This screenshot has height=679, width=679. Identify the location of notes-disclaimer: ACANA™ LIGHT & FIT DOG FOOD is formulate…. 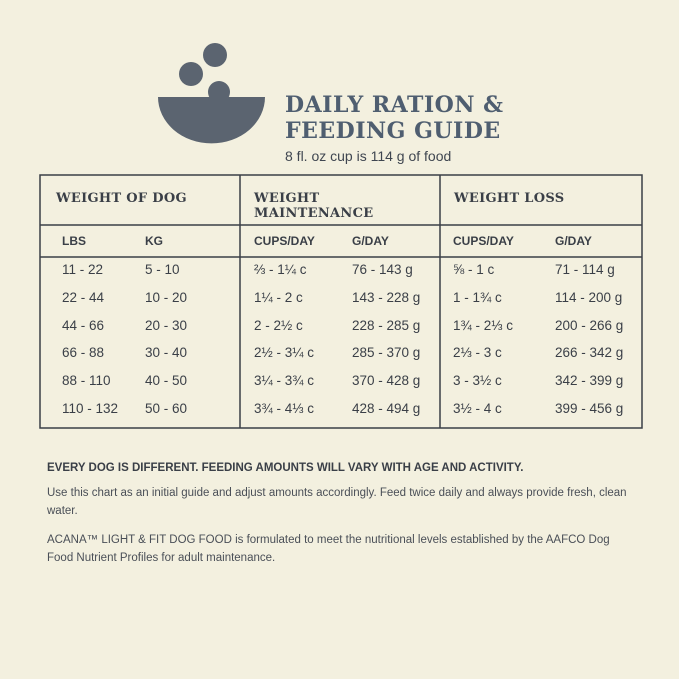
(328, 549).